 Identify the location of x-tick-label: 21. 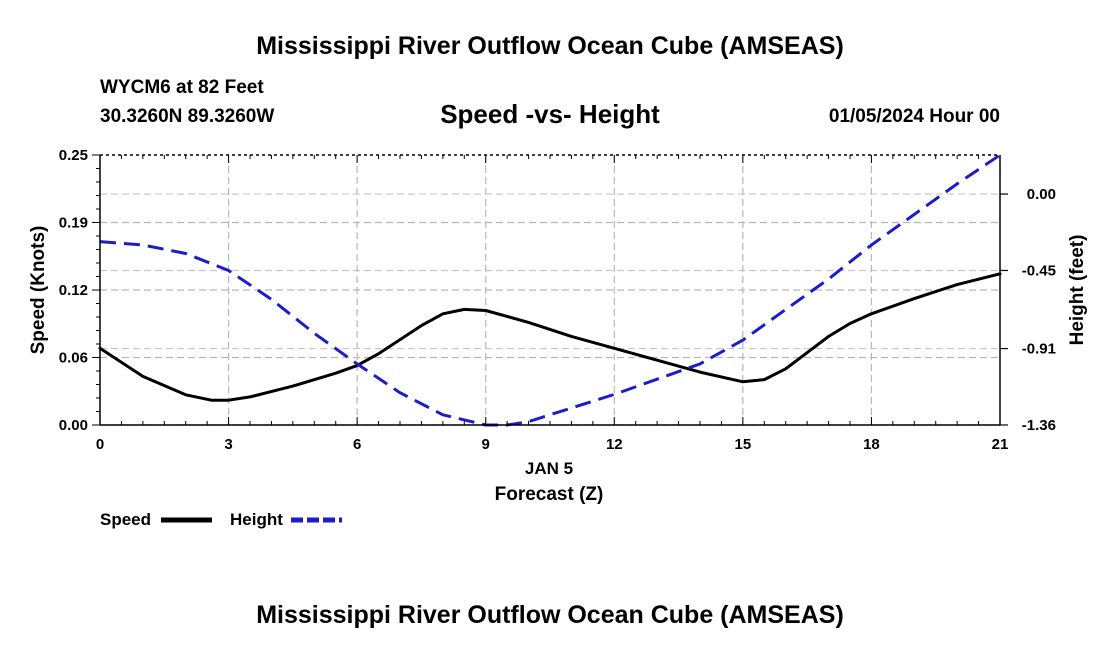
(1000, 444).